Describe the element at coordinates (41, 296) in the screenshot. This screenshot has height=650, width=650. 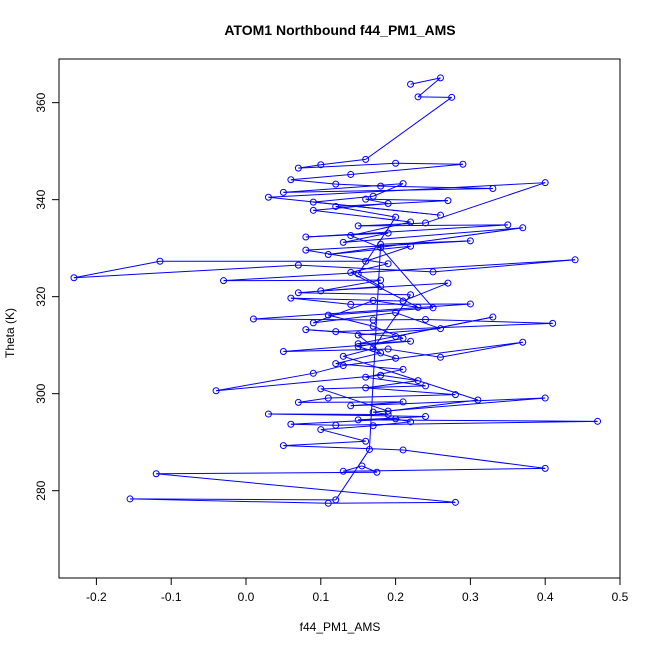
I see `y-tick-label: 320` at that location.